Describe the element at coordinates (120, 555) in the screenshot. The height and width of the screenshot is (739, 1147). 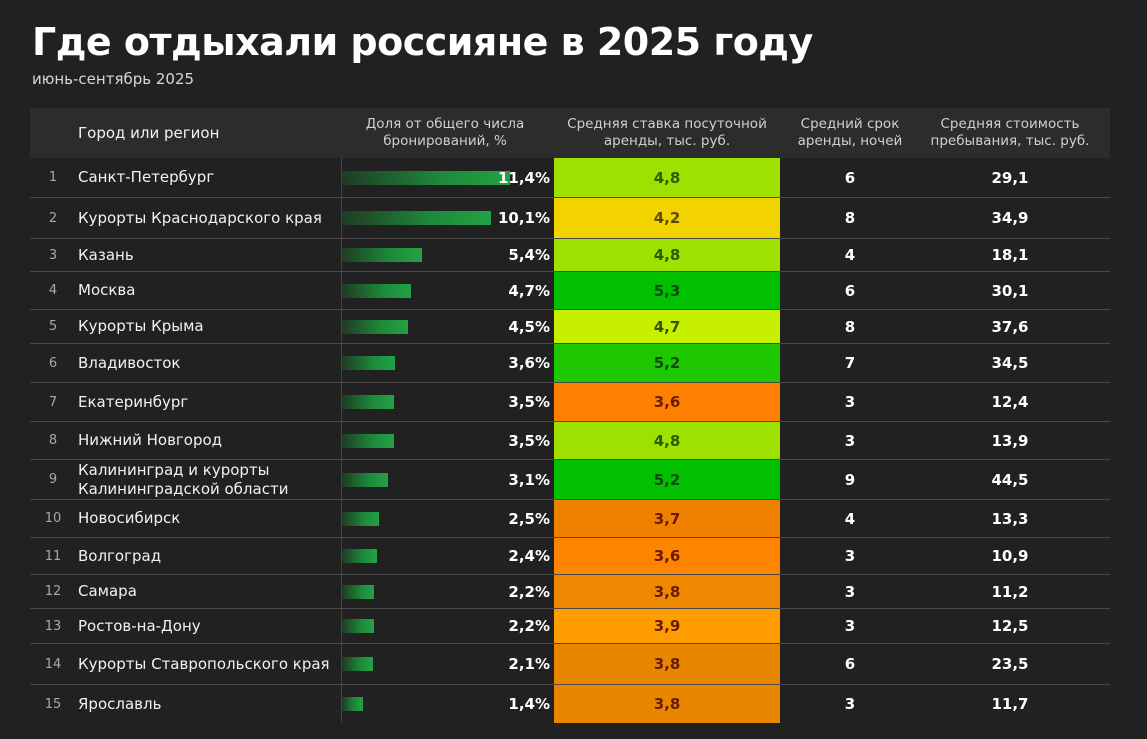
I see `city-name: Волгоград` at that location.